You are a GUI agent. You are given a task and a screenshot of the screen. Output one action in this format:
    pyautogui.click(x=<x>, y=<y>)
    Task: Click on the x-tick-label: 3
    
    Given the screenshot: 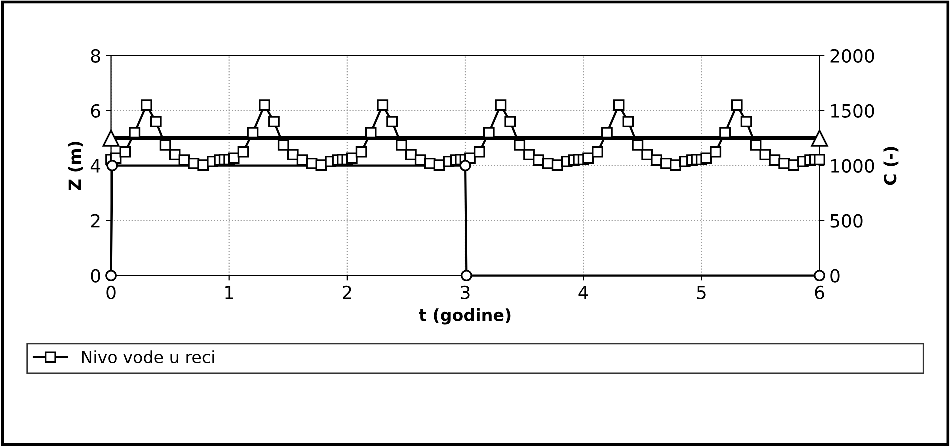 What is the action you would take?
    pyautogui.click(x=465, y=293)
    